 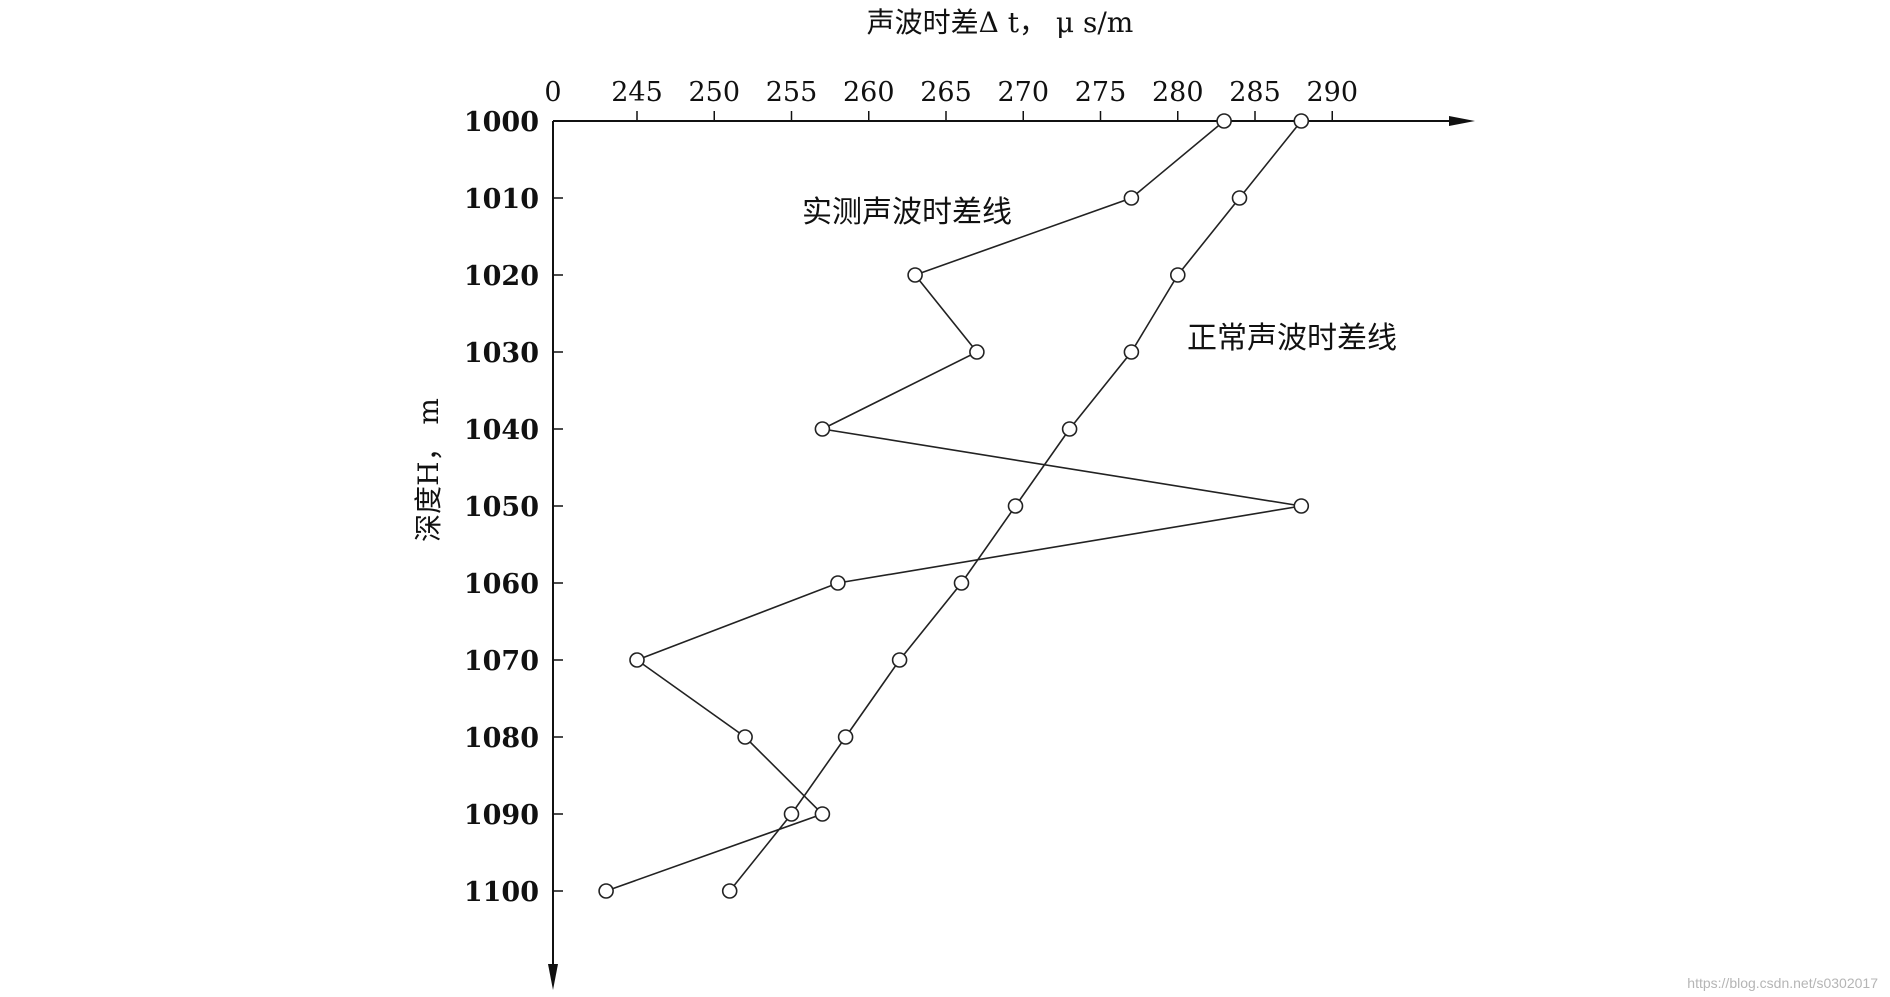 What do you see at coordinates (1332, 92) in the screenshot?
I see `x-tick-label: 290` at bounding box center [1332, 92].